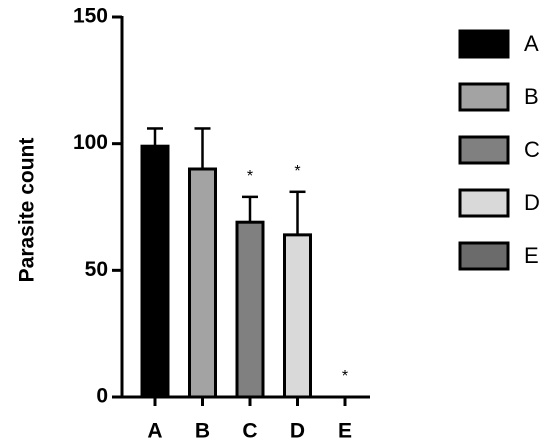  Describe the element at coordinates (90, 16) in the screenshot. I see `y-tick-label: 150` at that location.